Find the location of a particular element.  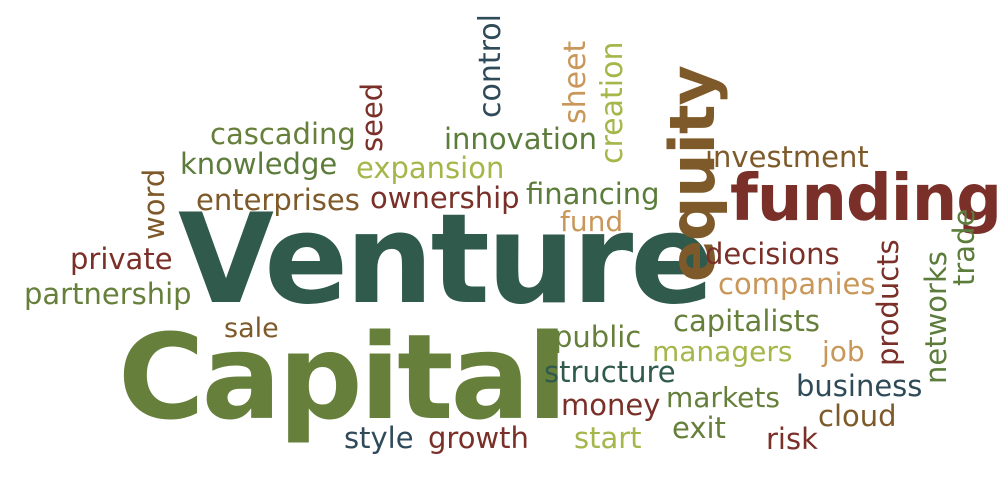

word-sale: sale is located at coordinates (251, 328).